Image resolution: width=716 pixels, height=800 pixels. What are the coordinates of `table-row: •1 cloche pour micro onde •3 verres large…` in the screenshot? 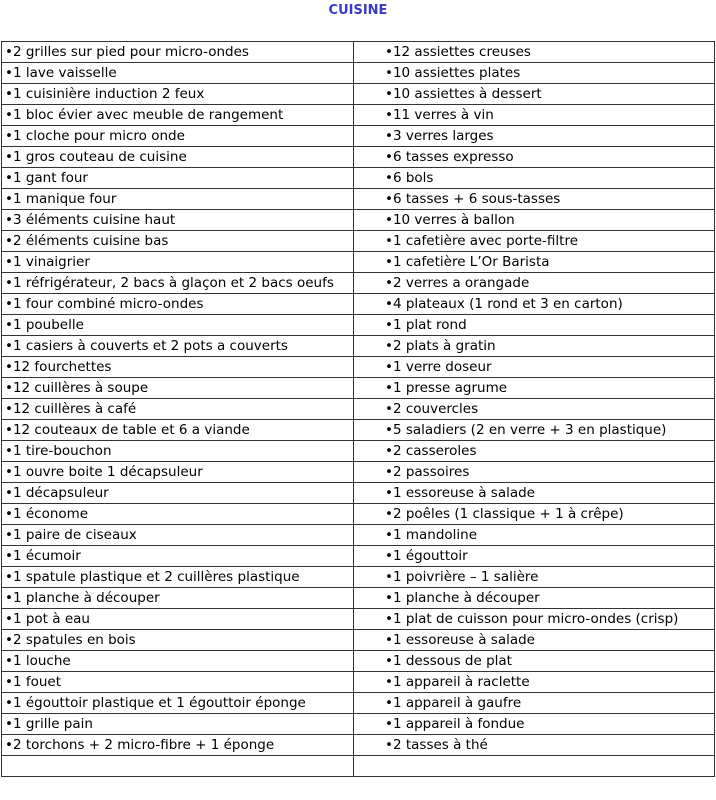 It's located at (358, 136).